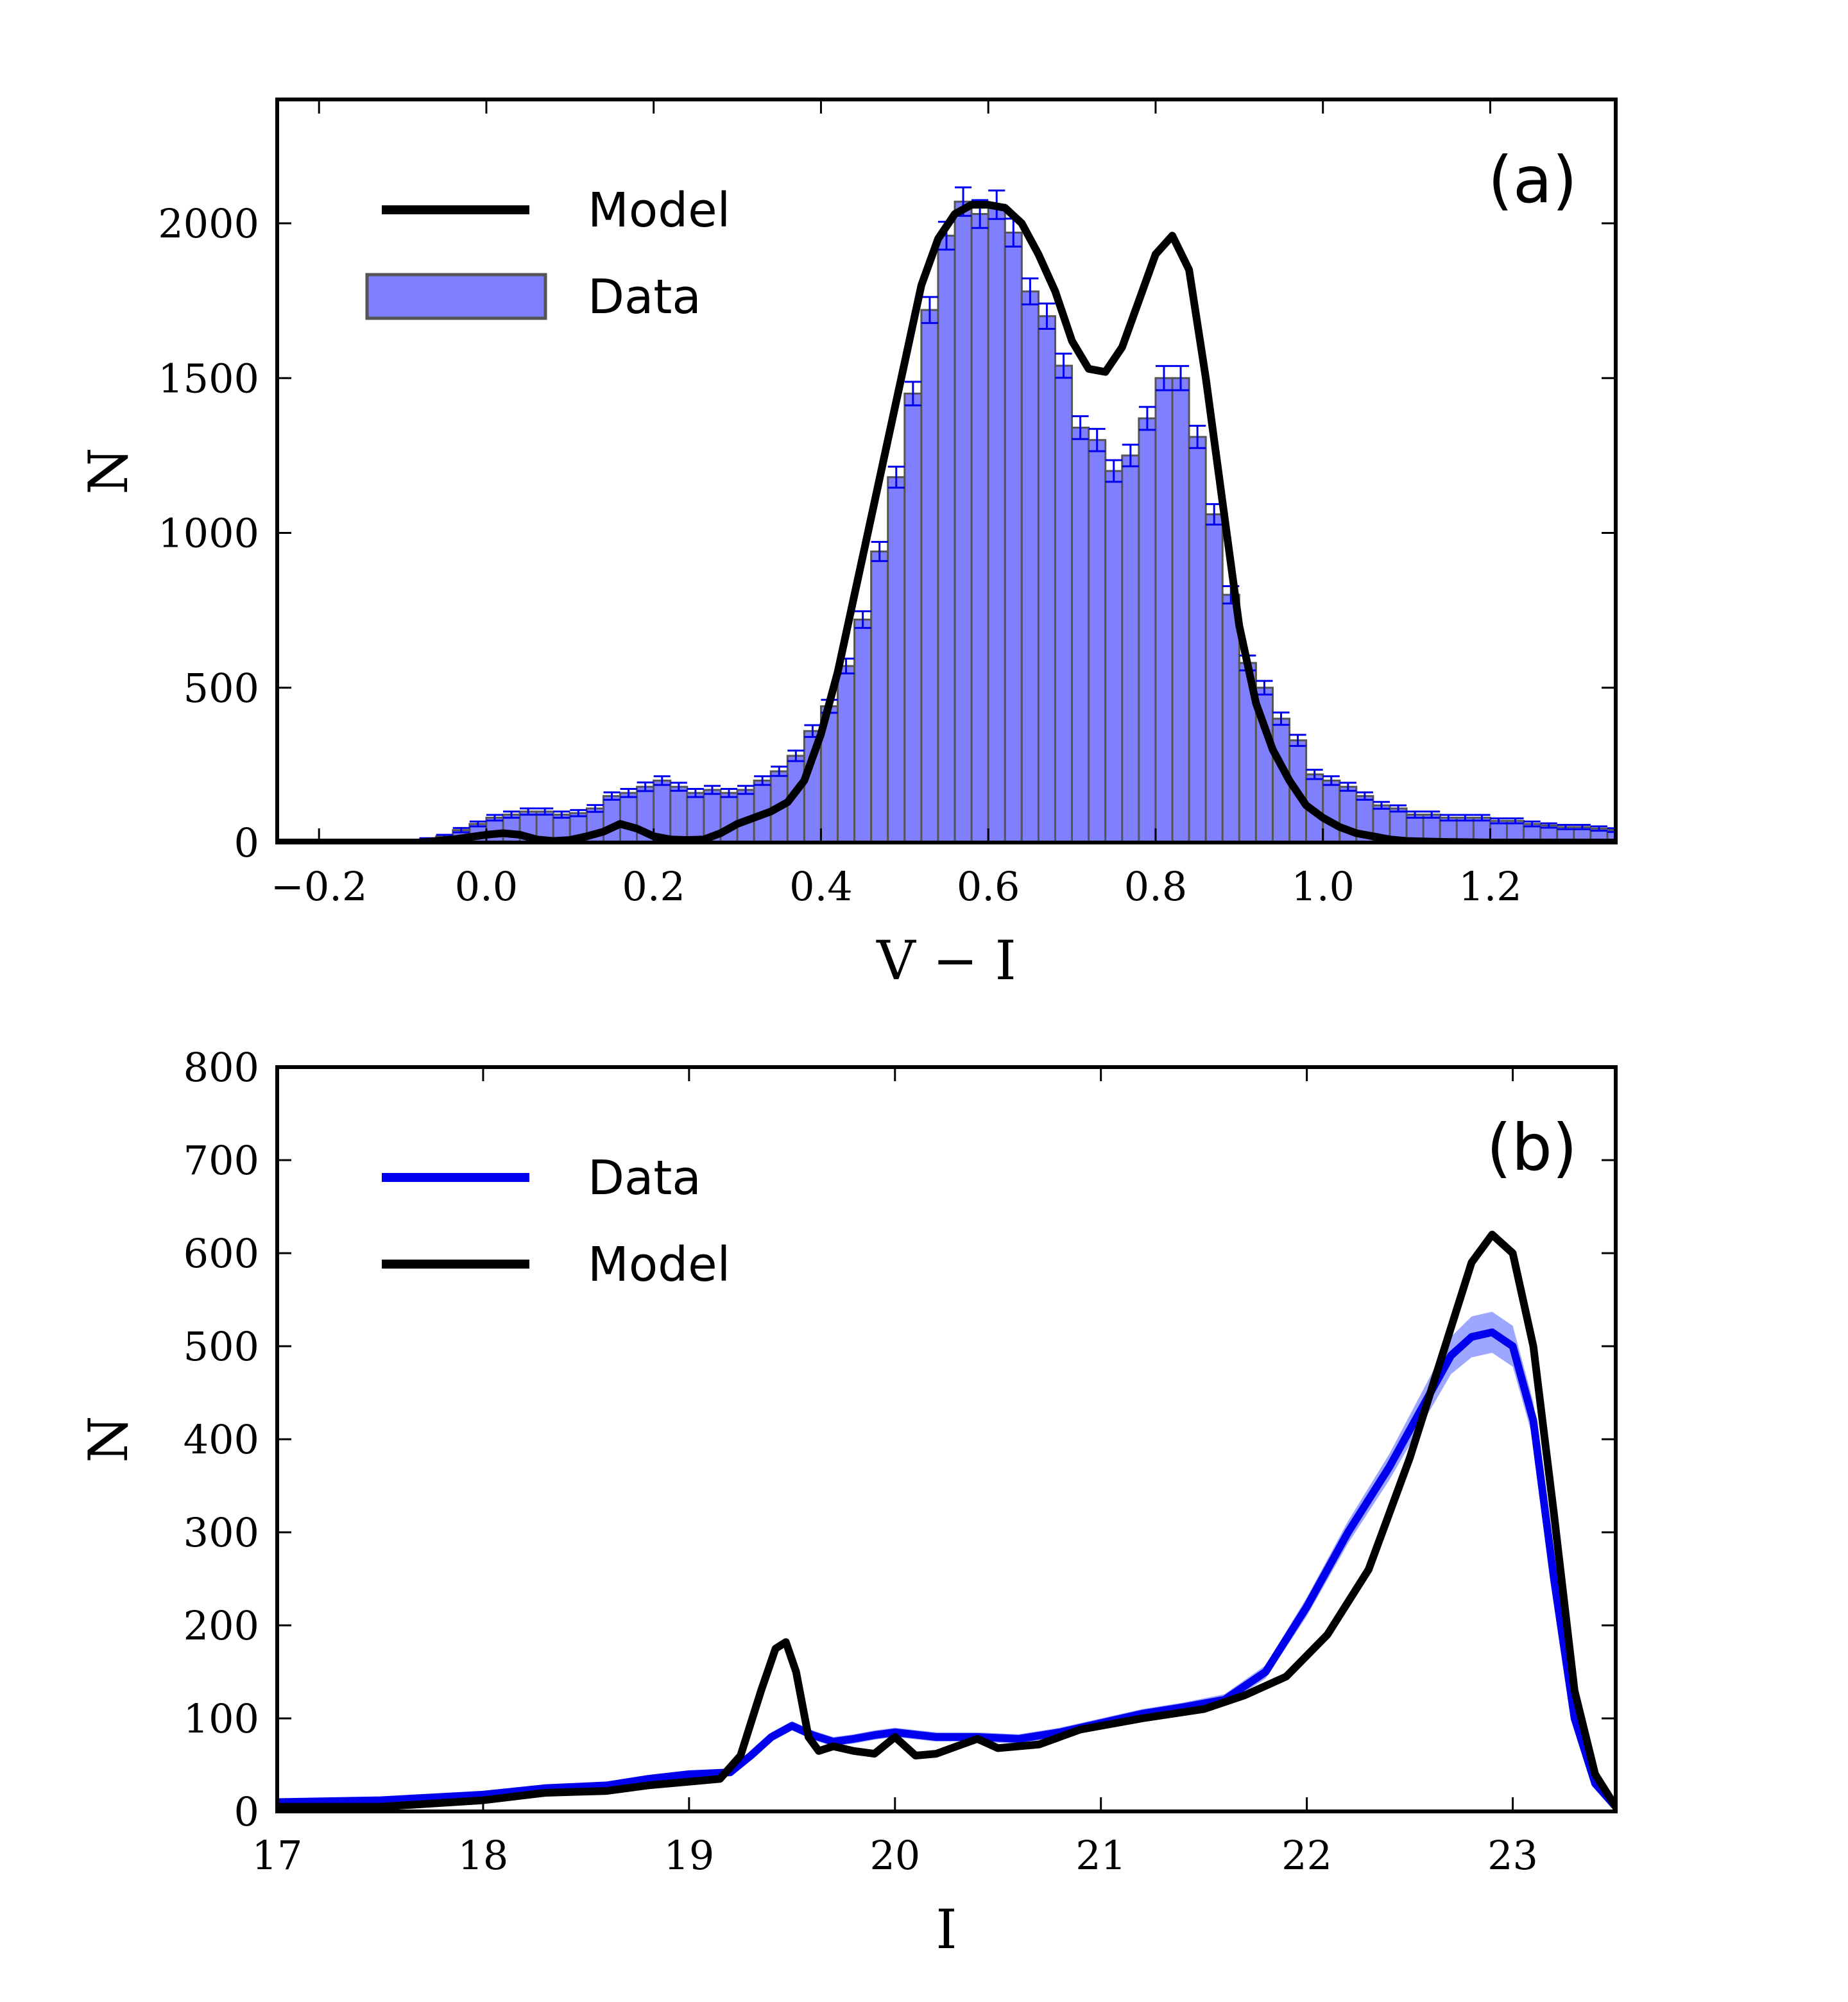 The image size is (1848, 2002). Describe the element at coordinates (222, 1254) in the screenshot. I see `y-tick-label: 600` at that location.